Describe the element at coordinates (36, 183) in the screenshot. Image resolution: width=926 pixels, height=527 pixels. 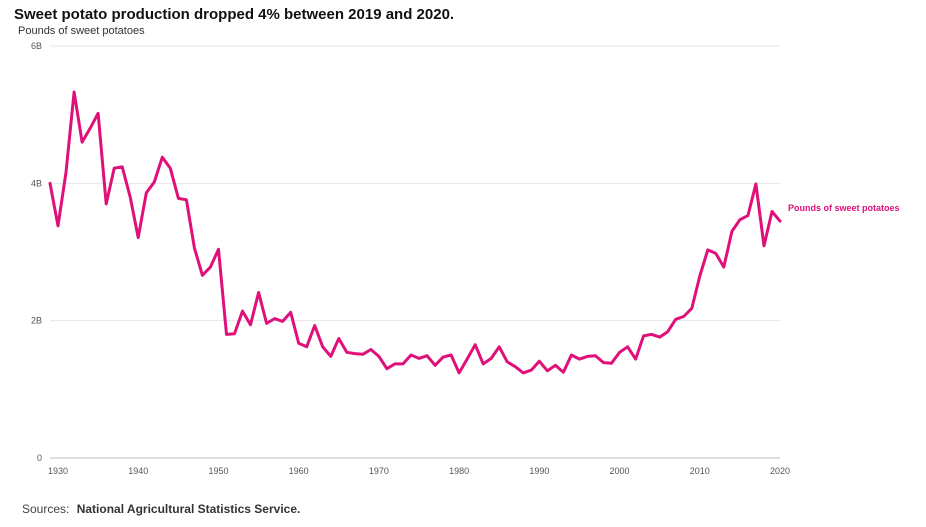
I see `y-tick-label: 4B` at that location.